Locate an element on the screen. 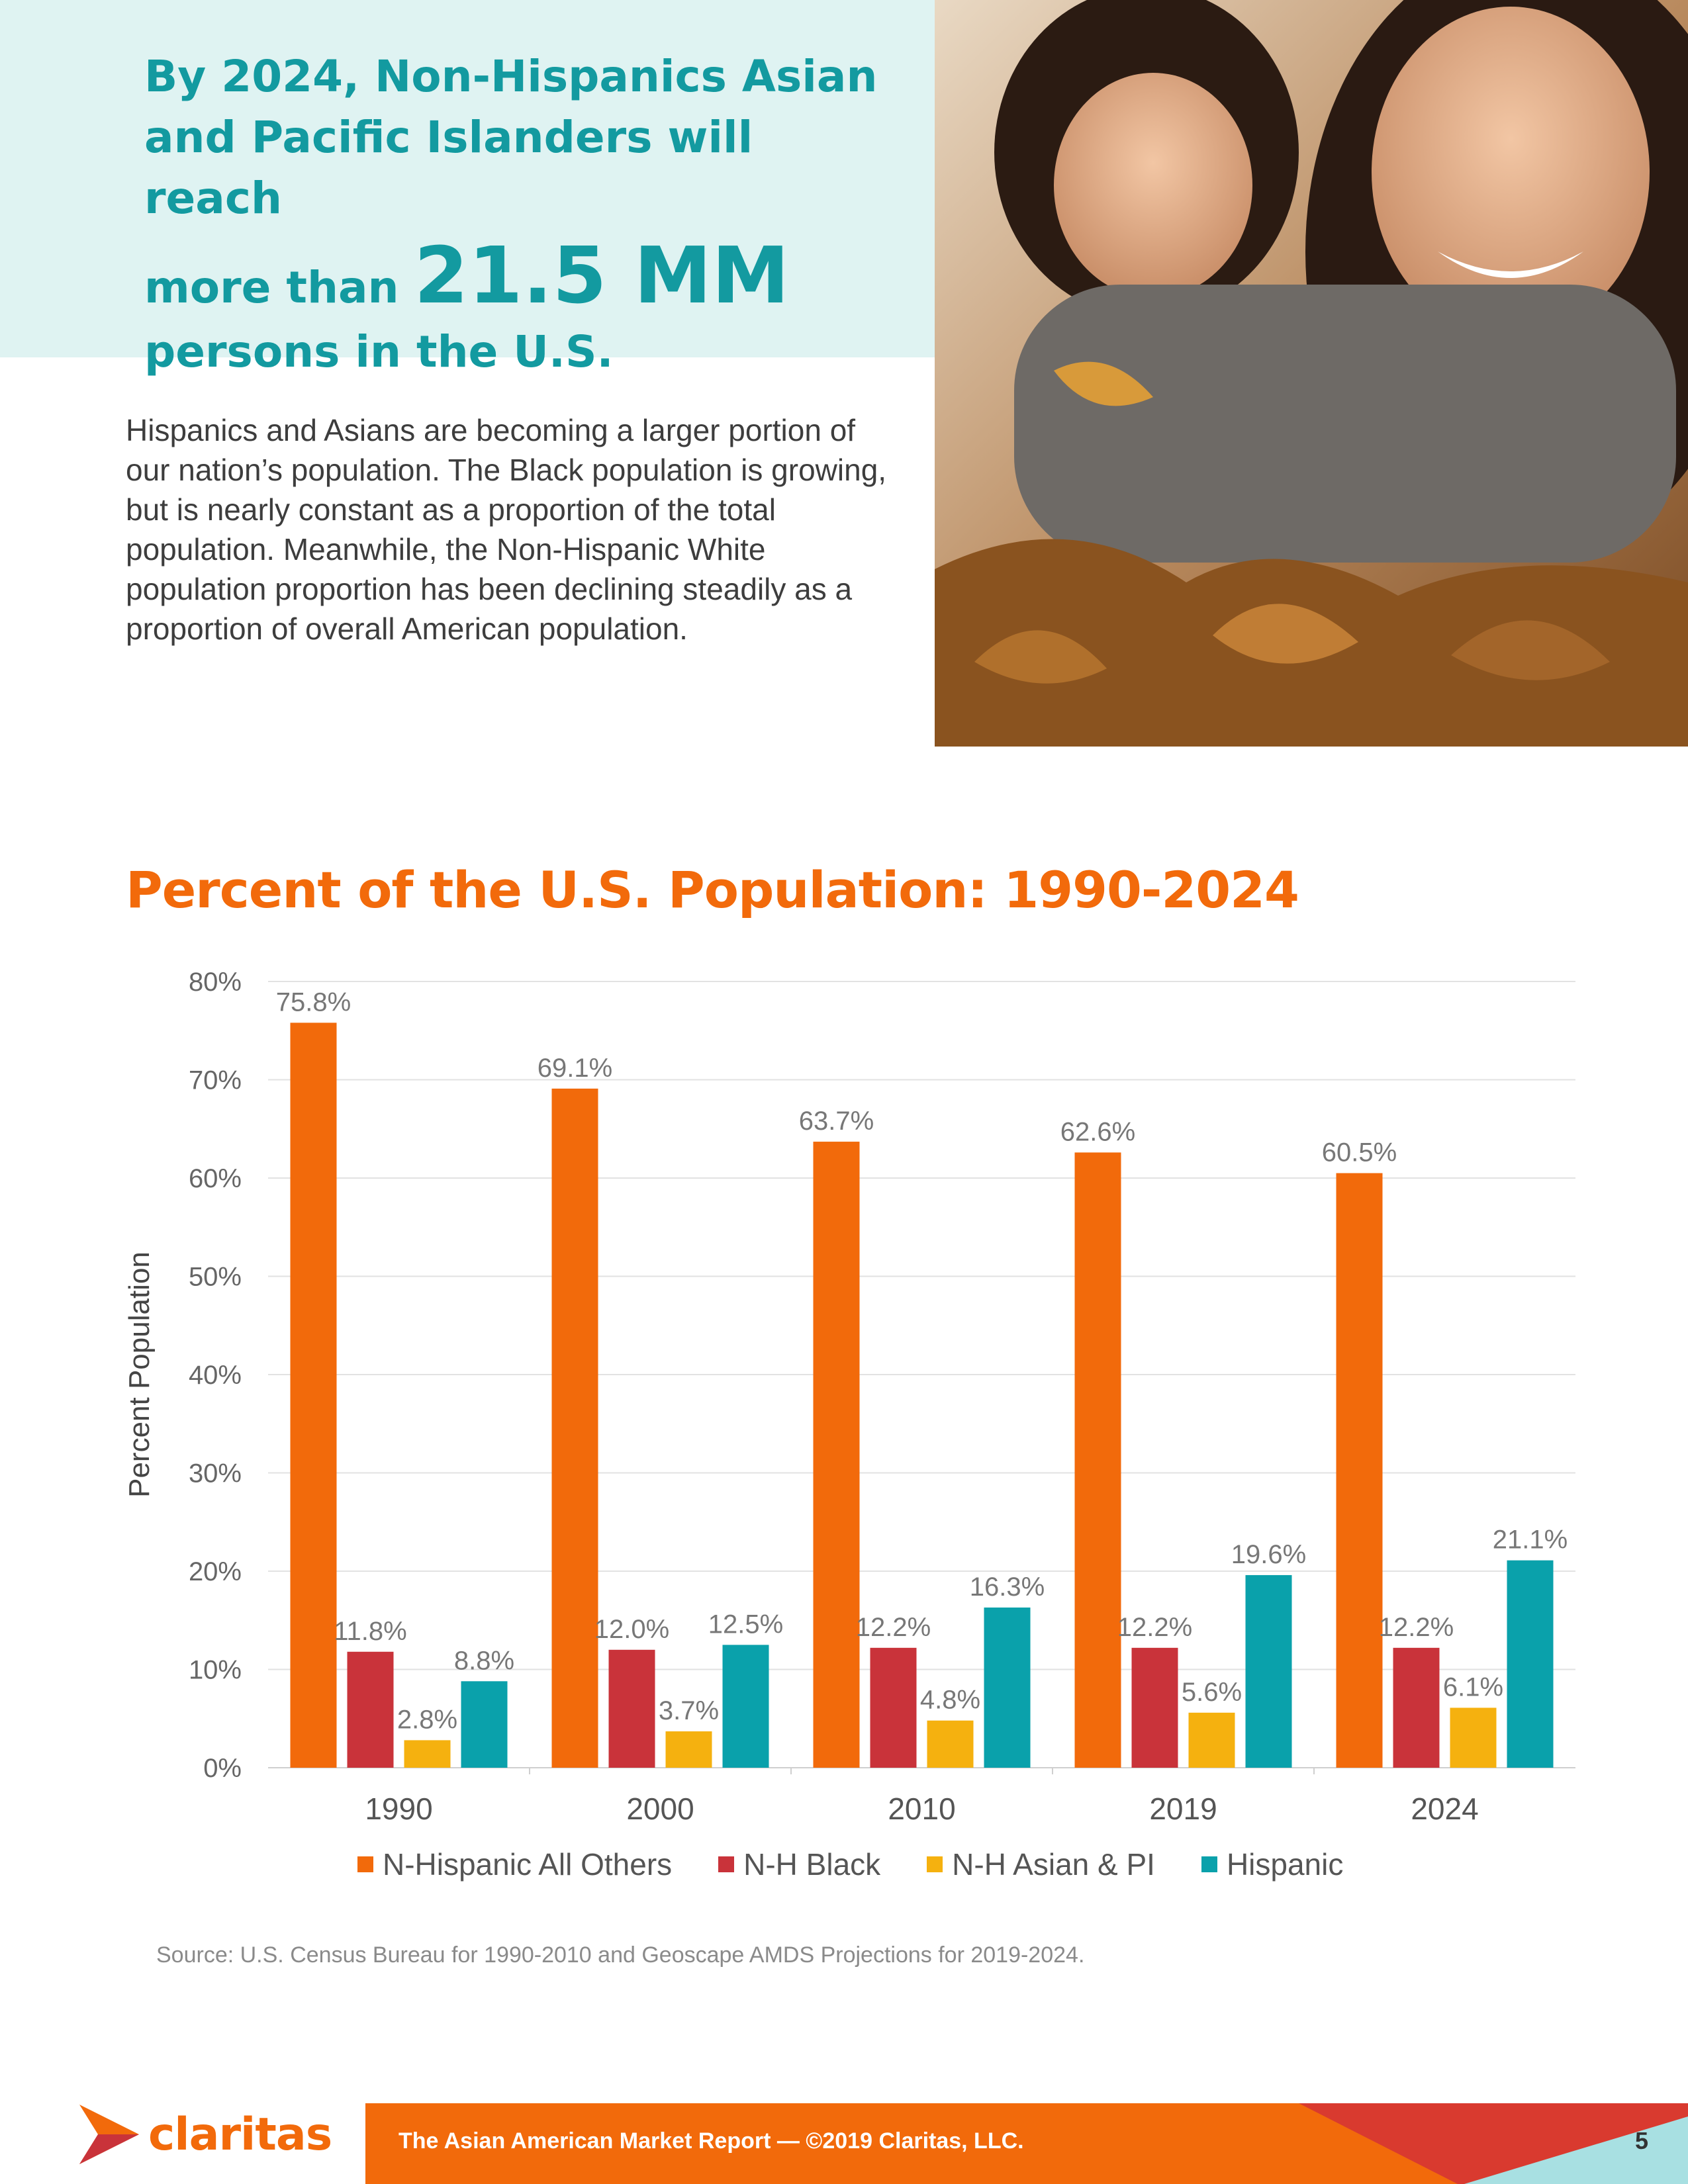  y-tick-label: 80% is located at coordinates (215, 983).